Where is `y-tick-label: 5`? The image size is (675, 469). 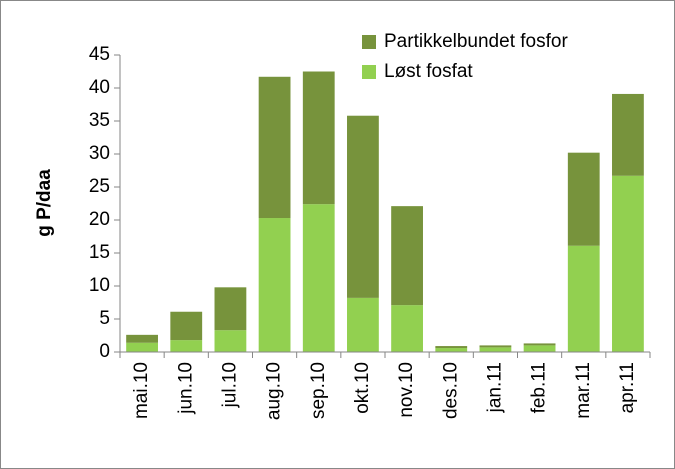 y-tick-label: 5 is located at coordinates (104, 318).